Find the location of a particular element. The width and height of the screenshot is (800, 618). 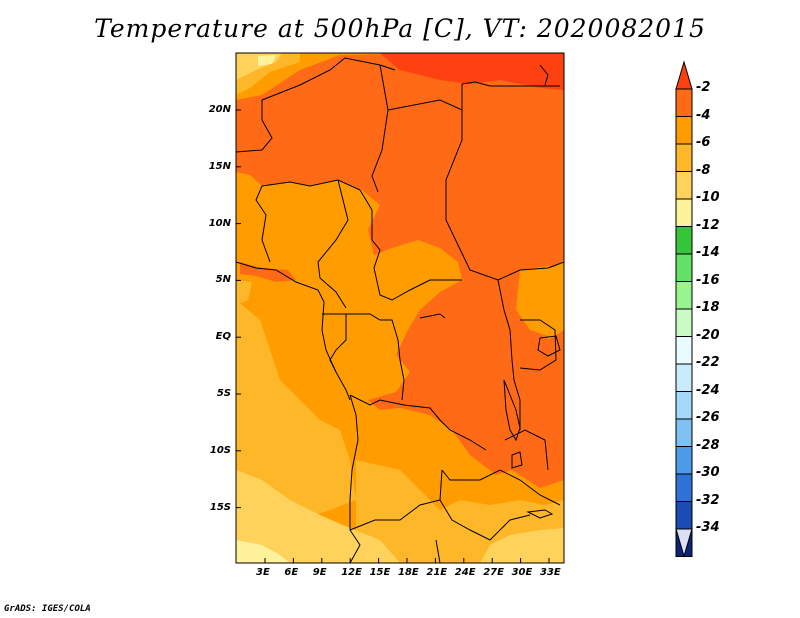

border-cameroon is located at coordinates (333, 244).